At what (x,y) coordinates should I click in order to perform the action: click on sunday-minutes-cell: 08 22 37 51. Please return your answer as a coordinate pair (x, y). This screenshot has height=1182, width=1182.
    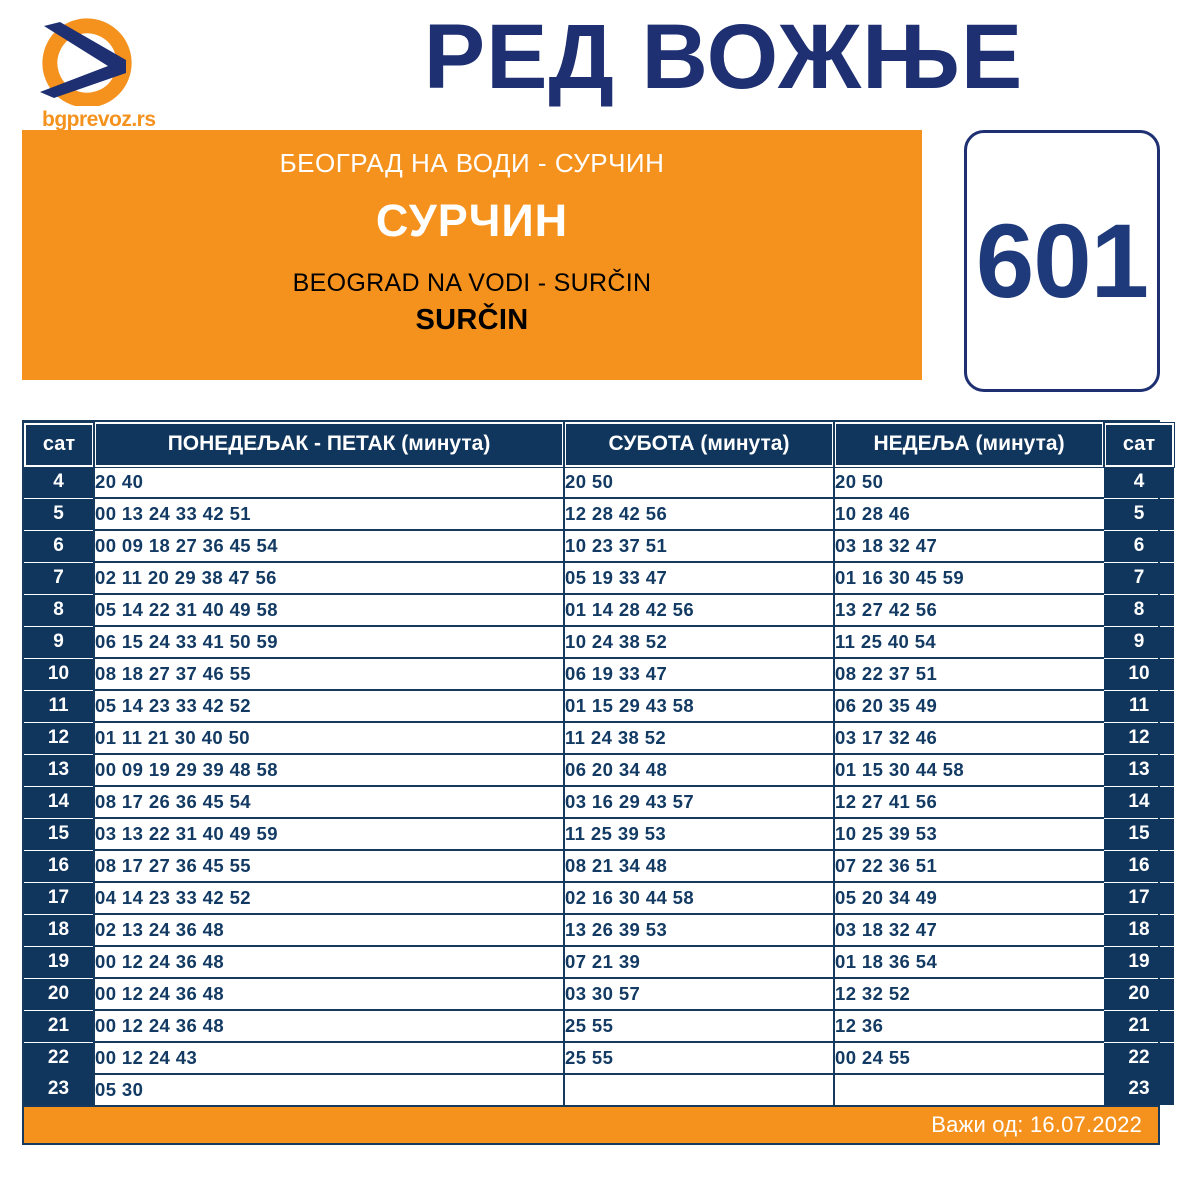
    Looking at the image, I should click on (968, 674).